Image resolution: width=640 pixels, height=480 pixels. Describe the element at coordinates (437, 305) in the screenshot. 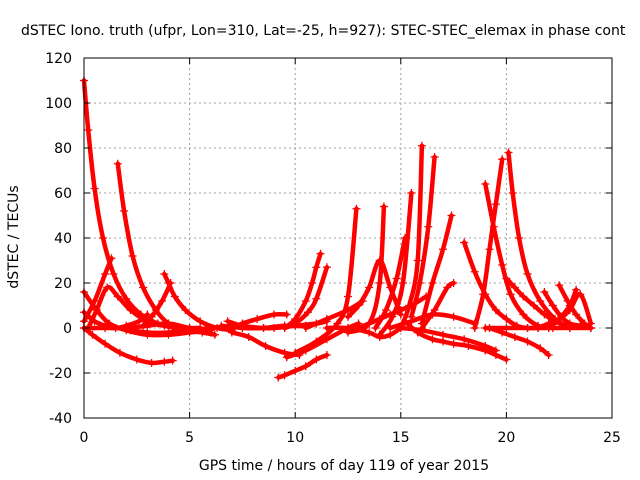

I see `series-30-line` at that location.